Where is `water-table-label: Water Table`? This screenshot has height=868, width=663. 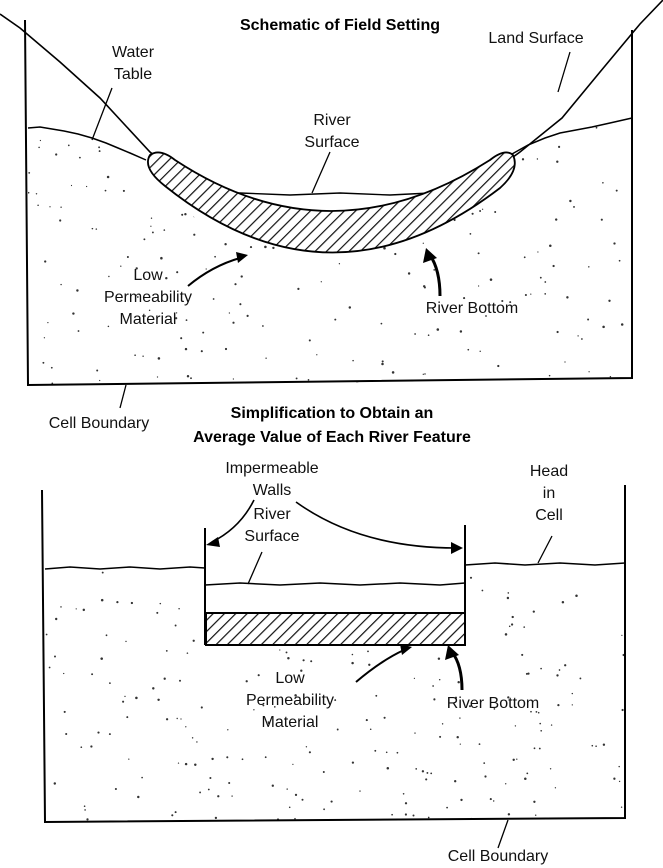
water-table-label: Water Table is located at coordinates (133, 63).